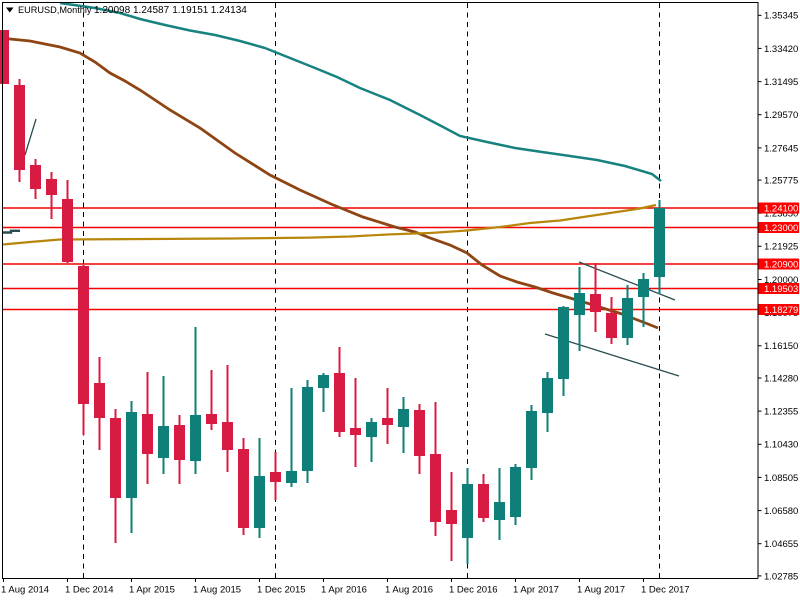 The width and height of the screenshot is (800, 600). What do you see at coordinates (781, 208) in the screenshot?
I see `svg-text: 1.24100` at bounding box center [781, 208].